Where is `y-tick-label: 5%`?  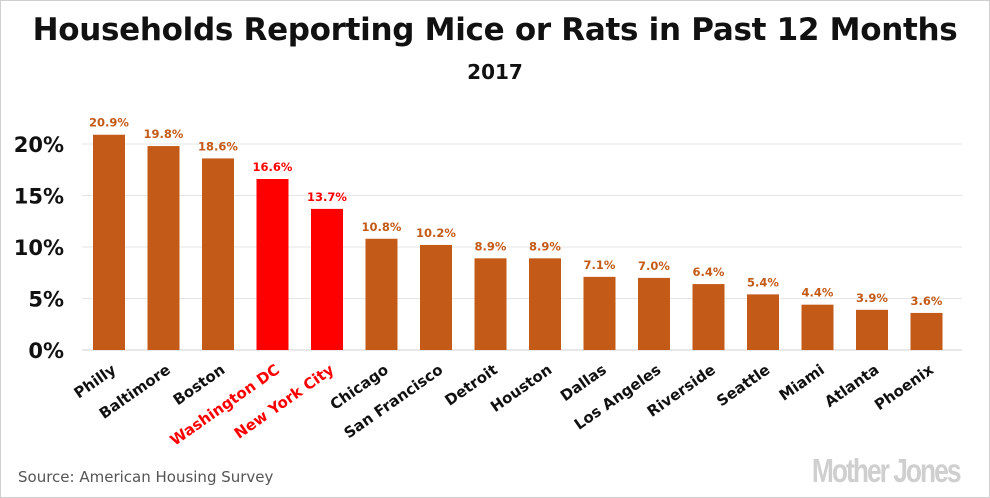
y-tick-label: 5% is located at coordinates (46, 300).